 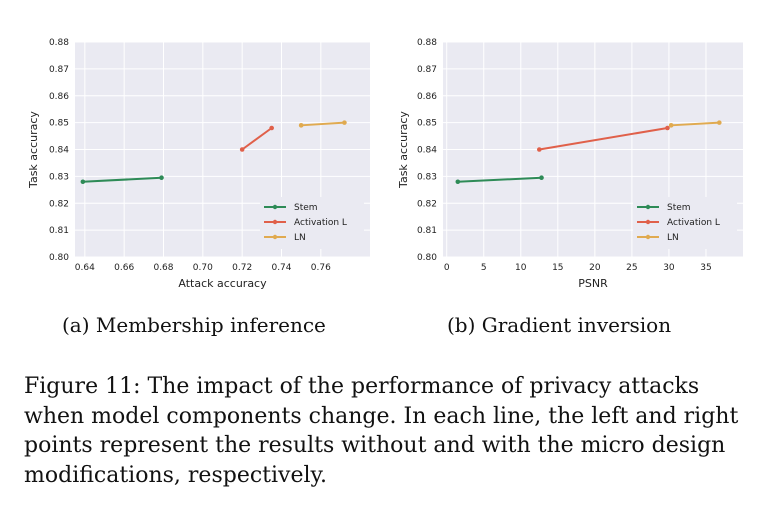 I want to click on x-axis-label: PSNR, so click(x=593, y=283).